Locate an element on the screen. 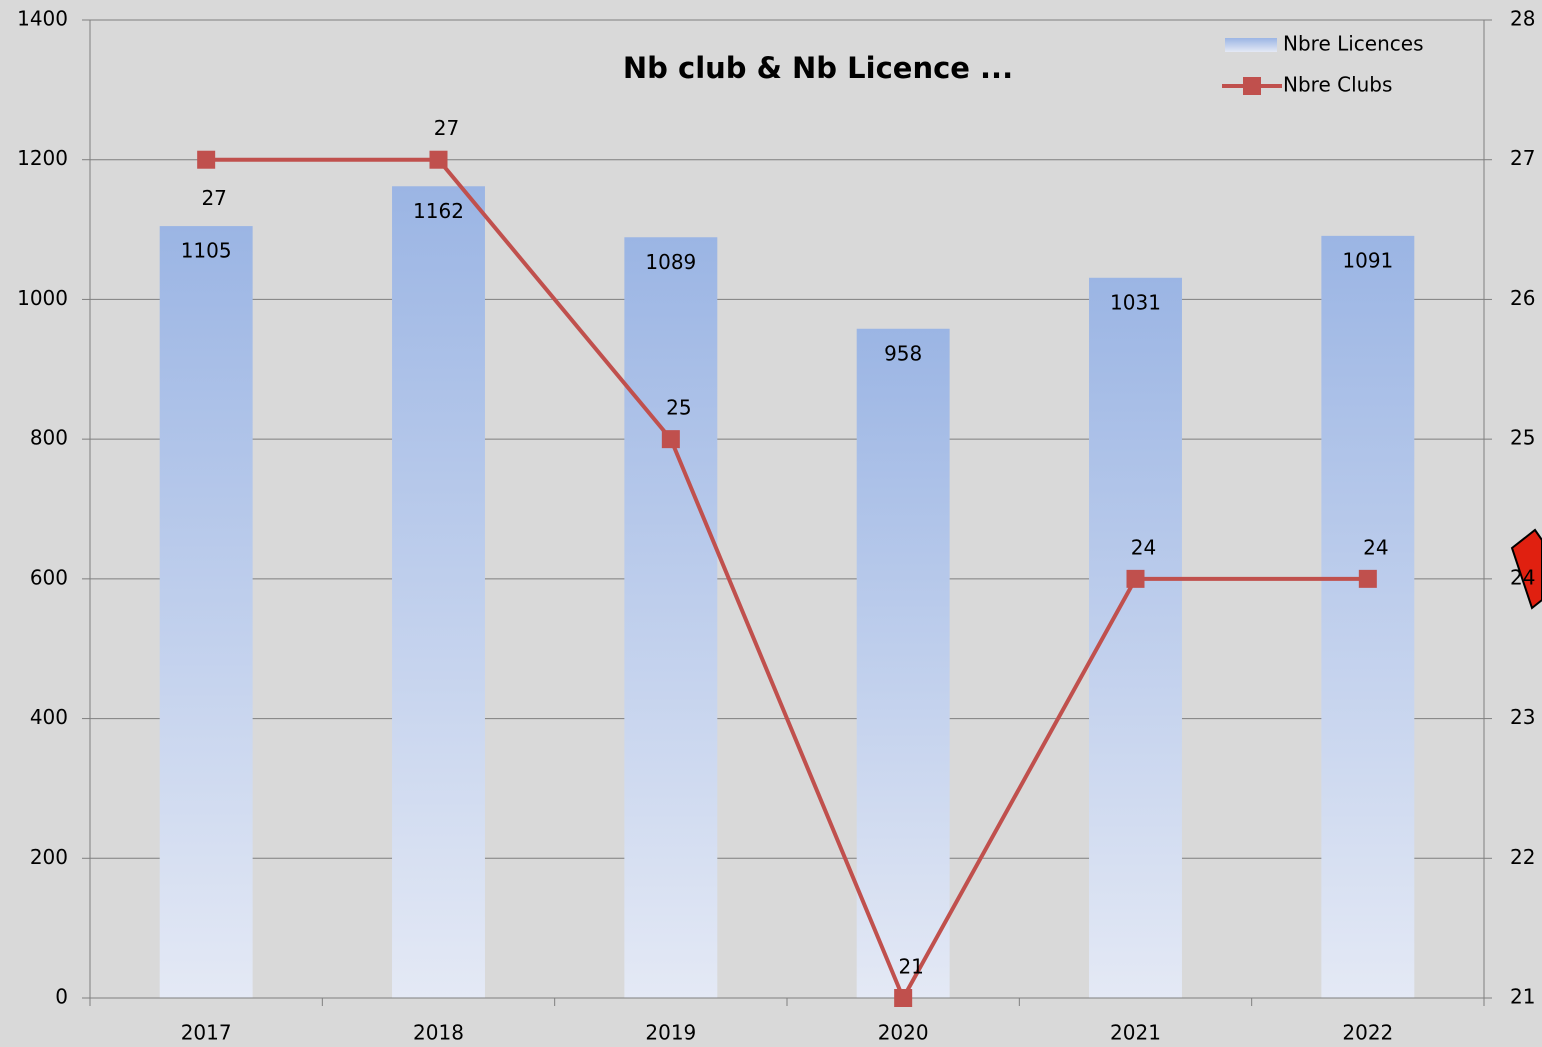  legend-marker is located at coordinates (1252, 86).